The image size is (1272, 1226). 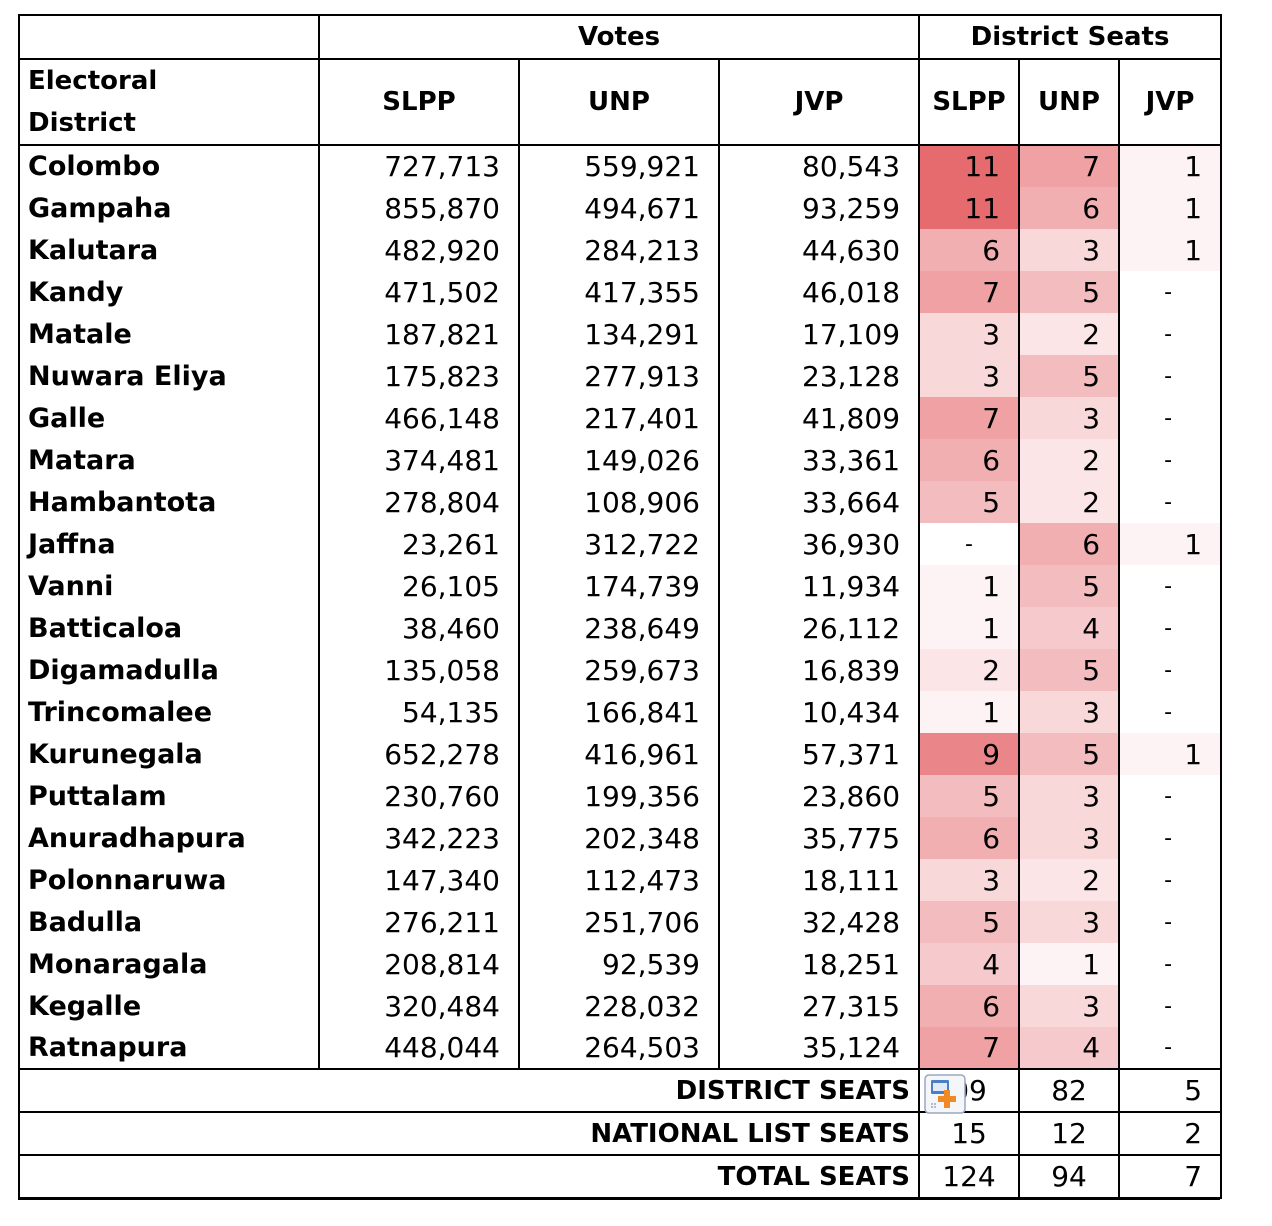 What do you see at coordinates (169, 628) in the screenshot?
I see `district-name: Batticaloa` at bounding box center [169, 628].